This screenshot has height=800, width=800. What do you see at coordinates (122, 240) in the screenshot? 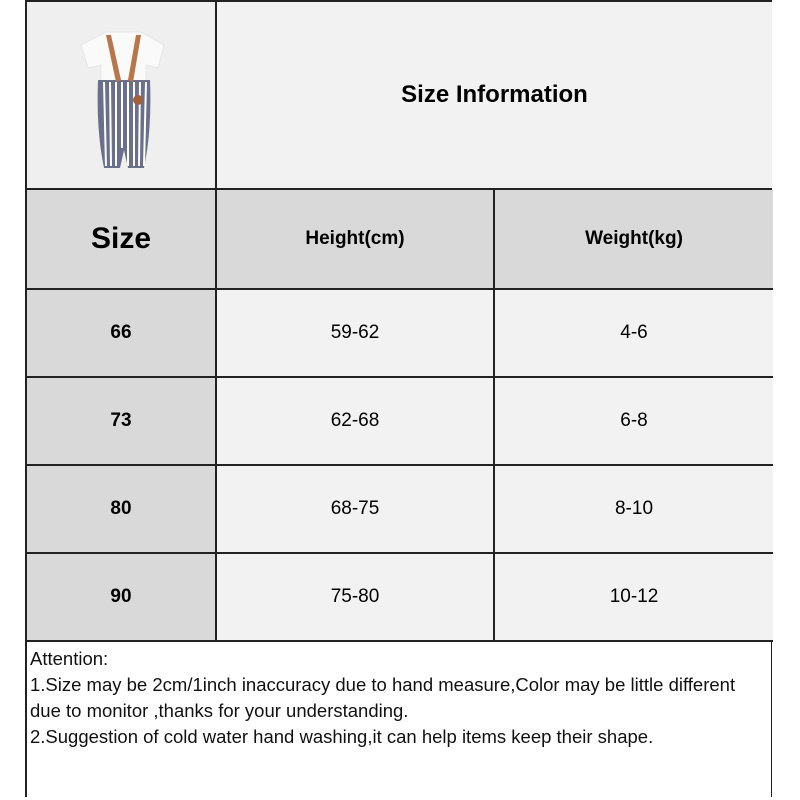
I see `header-size: Size` at bounding box center [122, 240].